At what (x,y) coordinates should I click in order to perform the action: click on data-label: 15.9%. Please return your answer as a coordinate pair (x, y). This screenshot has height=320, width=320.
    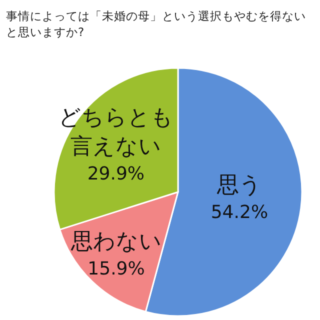
    Looking at the image, I should click on (116, 269).